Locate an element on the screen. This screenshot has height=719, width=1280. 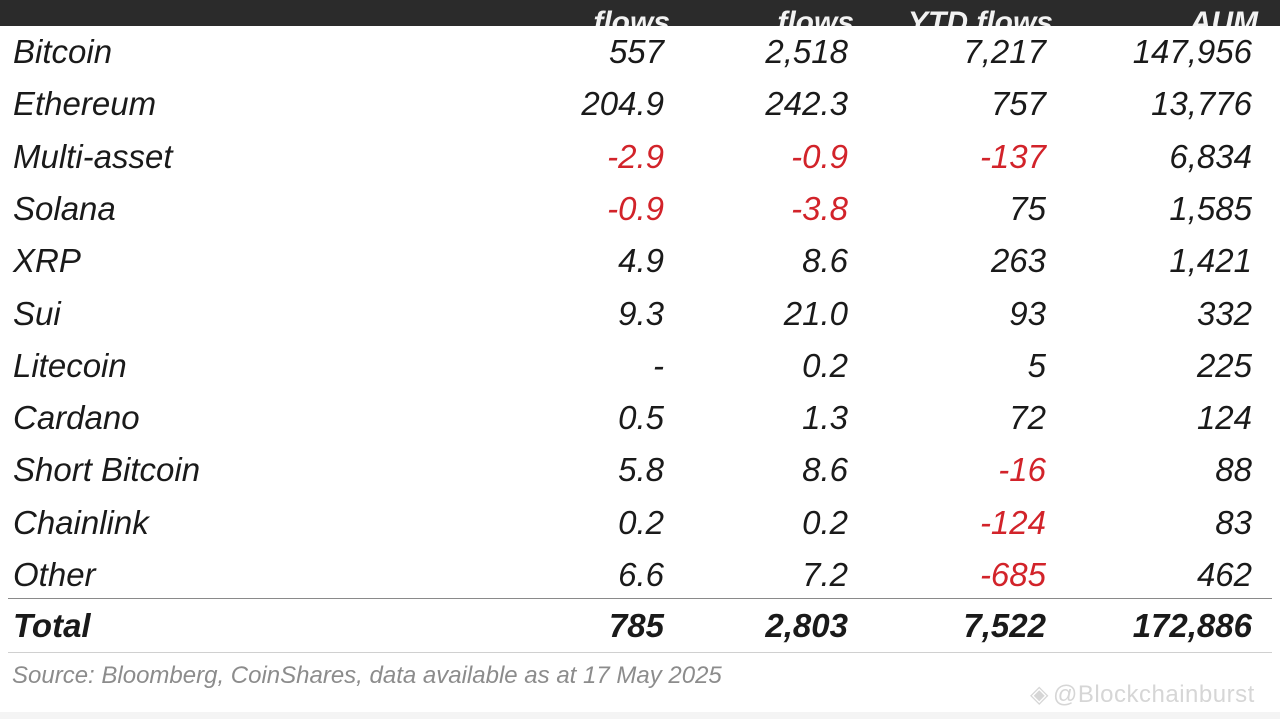
table-row: Other 6.6 7.2 -685 462 is located at coordinates (640, 575).